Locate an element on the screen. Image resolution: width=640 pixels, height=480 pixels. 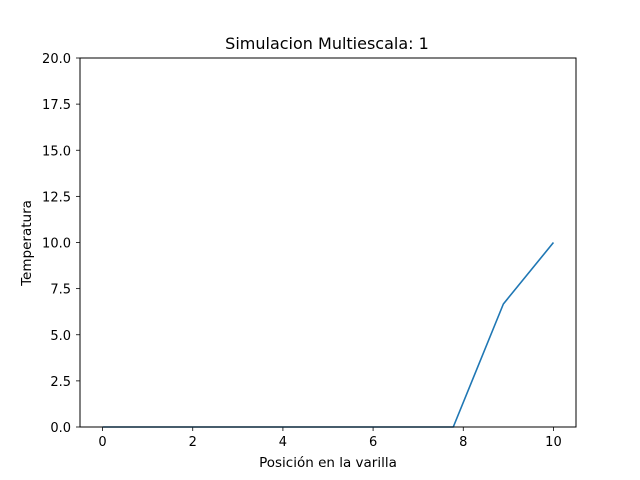
x-tick-label: 2 is located at coordinates (193, 442).